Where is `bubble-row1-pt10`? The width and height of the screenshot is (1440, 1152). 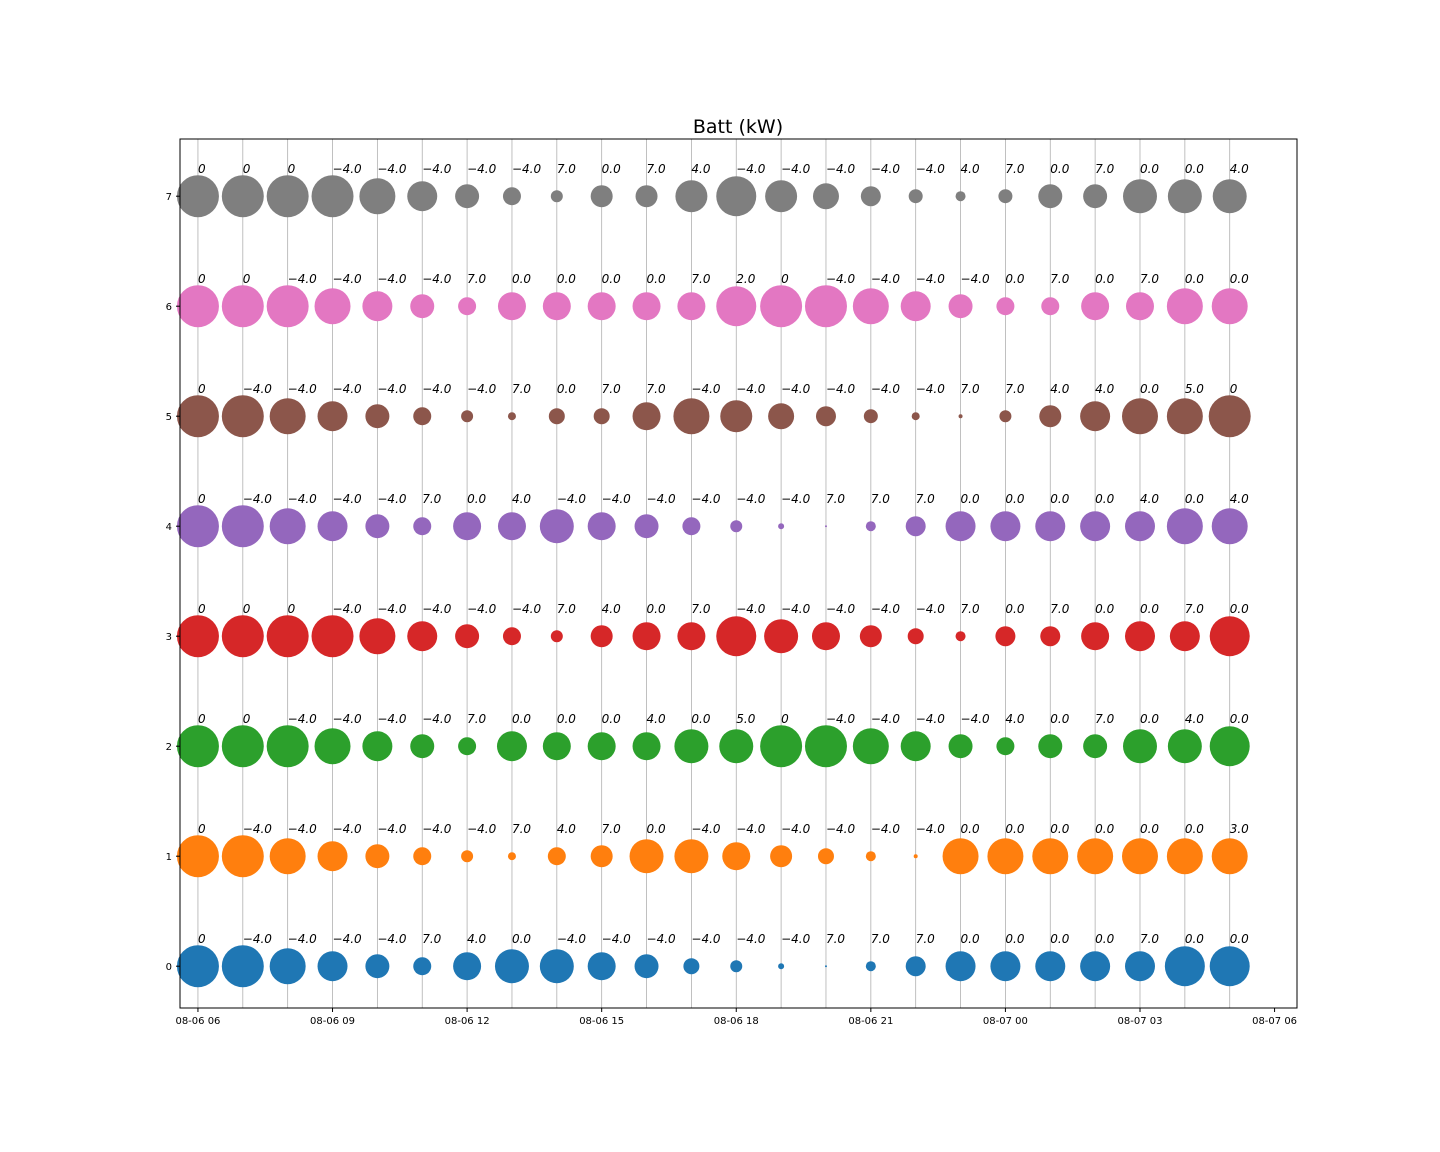 bubble-row1-pt10 is located at coordinates (646, 856).